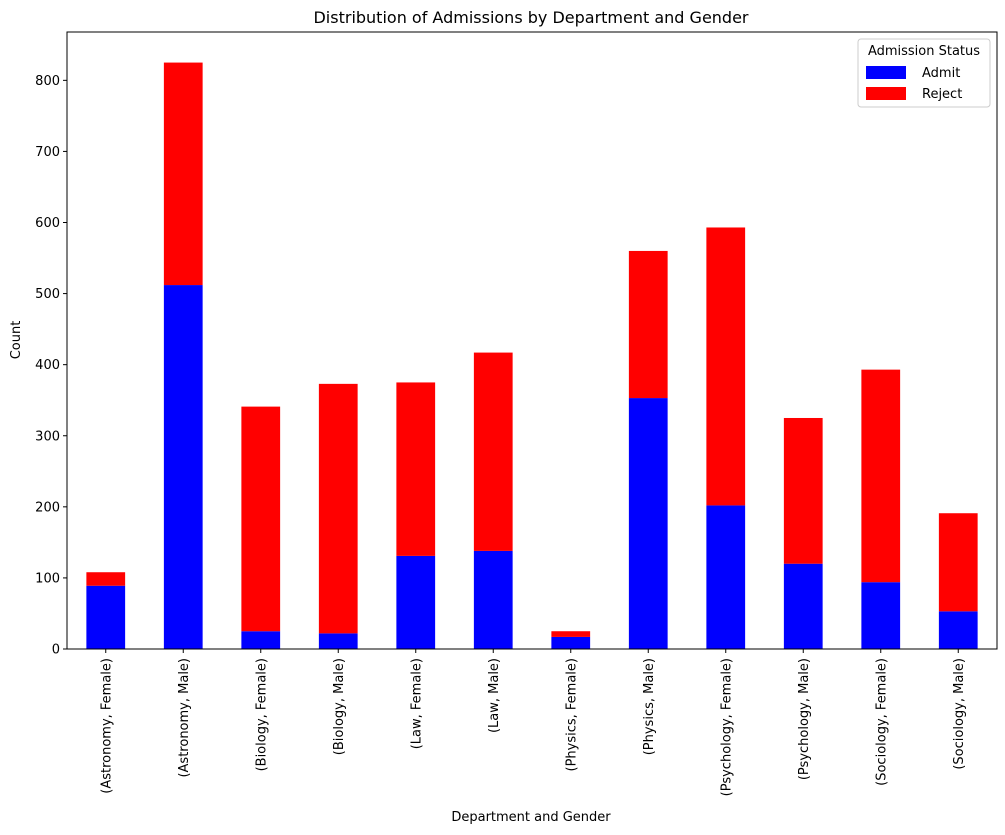  I want to click on y-tick-label: 800, so click(47, 81).